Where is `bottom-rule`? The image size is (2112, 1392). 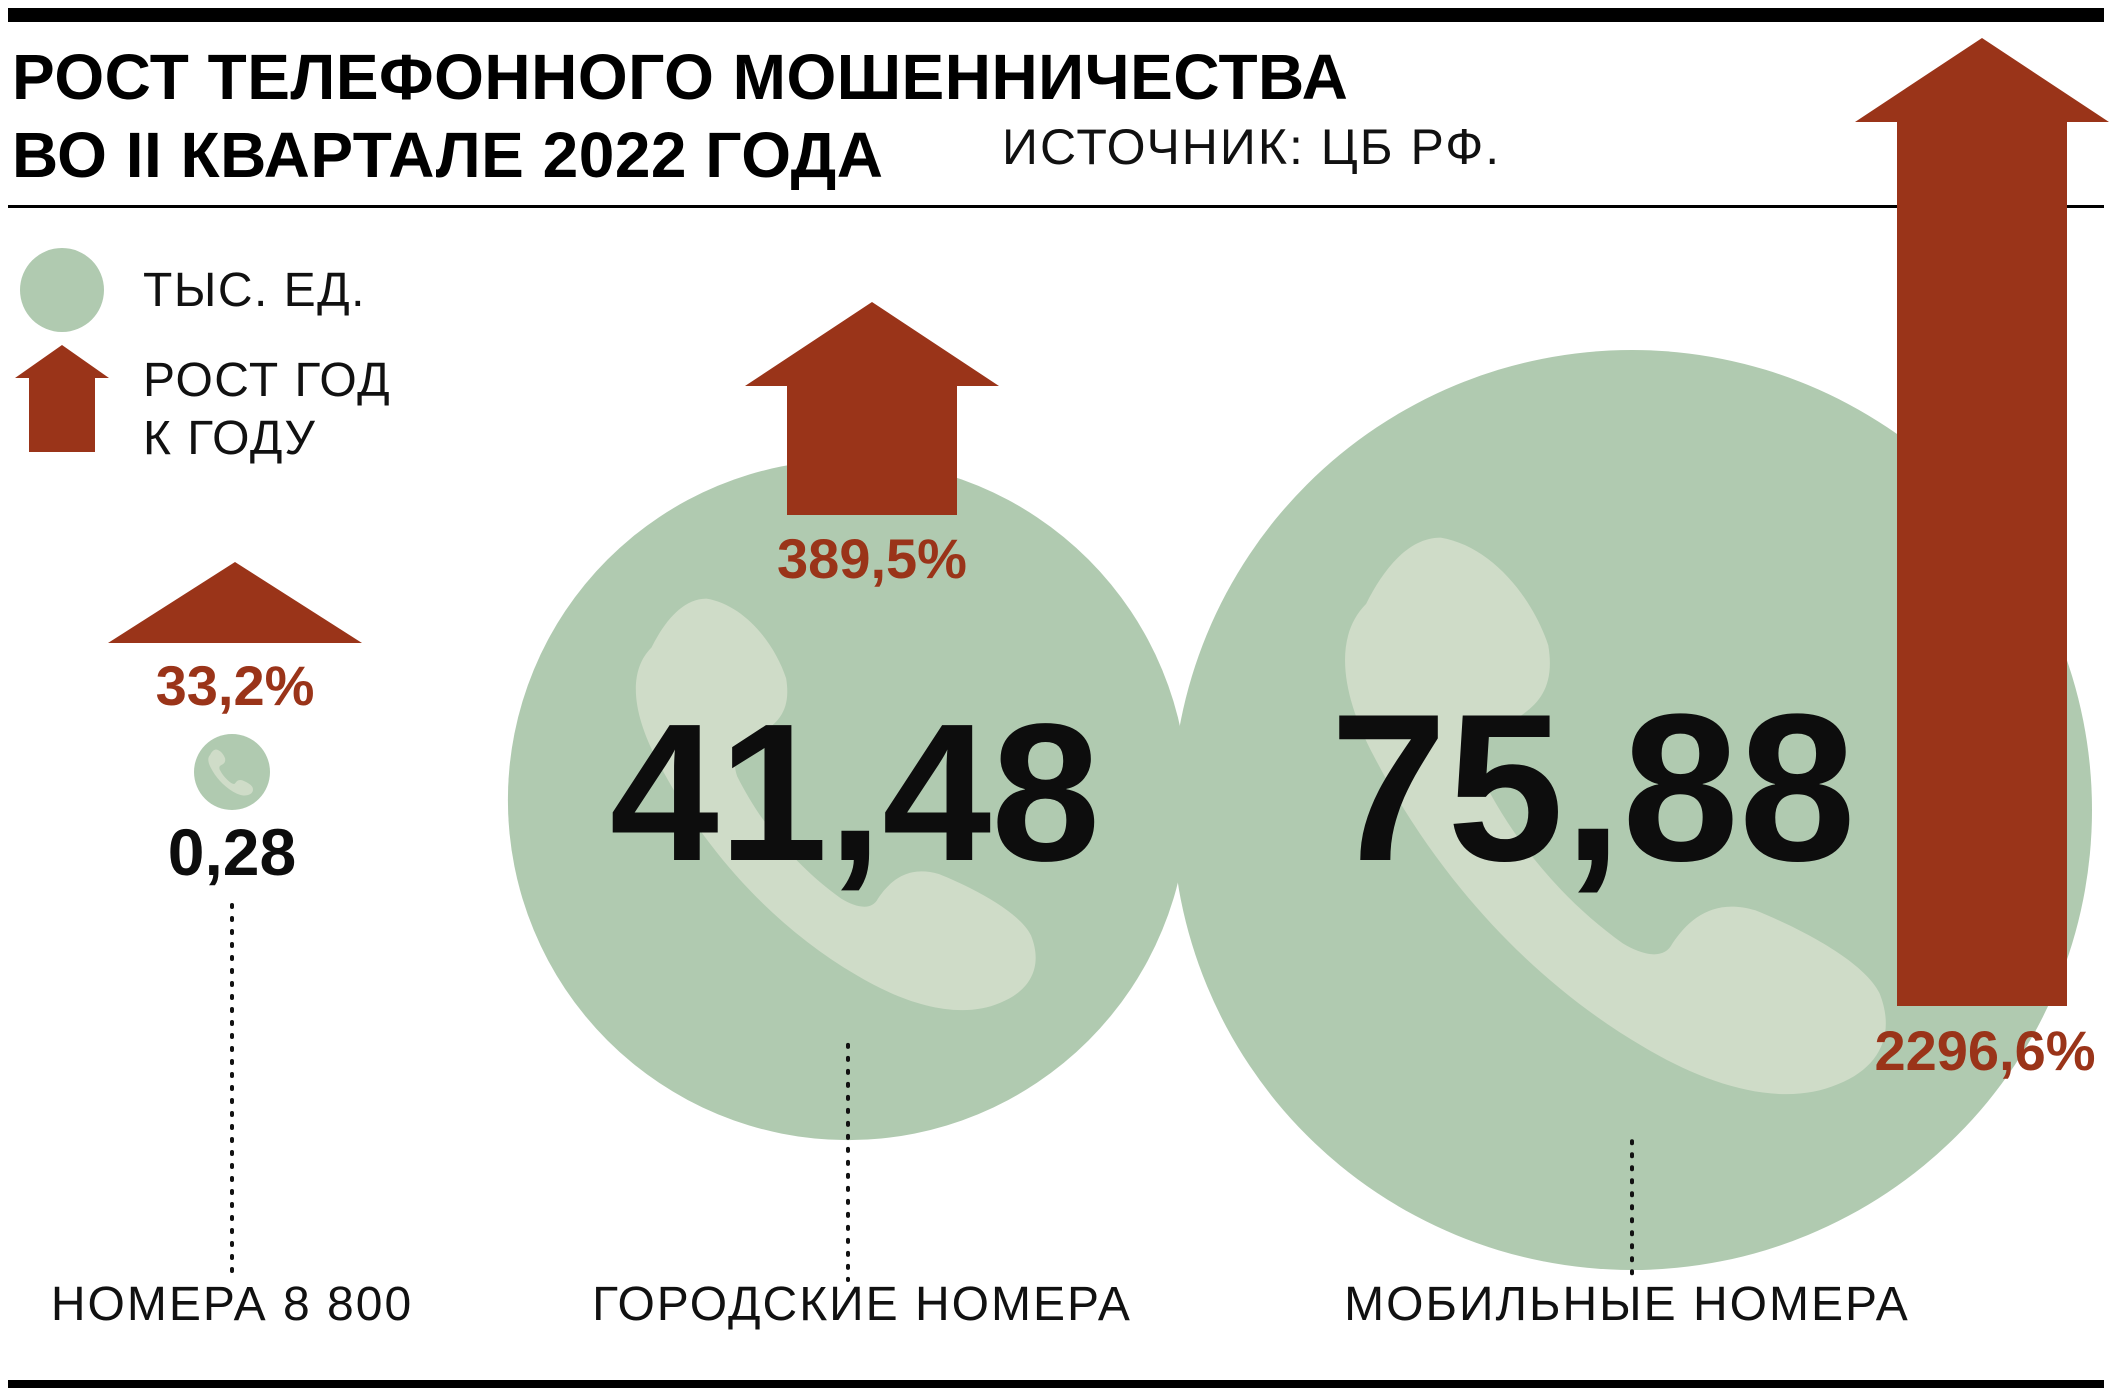
bottom-rule is located at coordinates (1056, 1384).